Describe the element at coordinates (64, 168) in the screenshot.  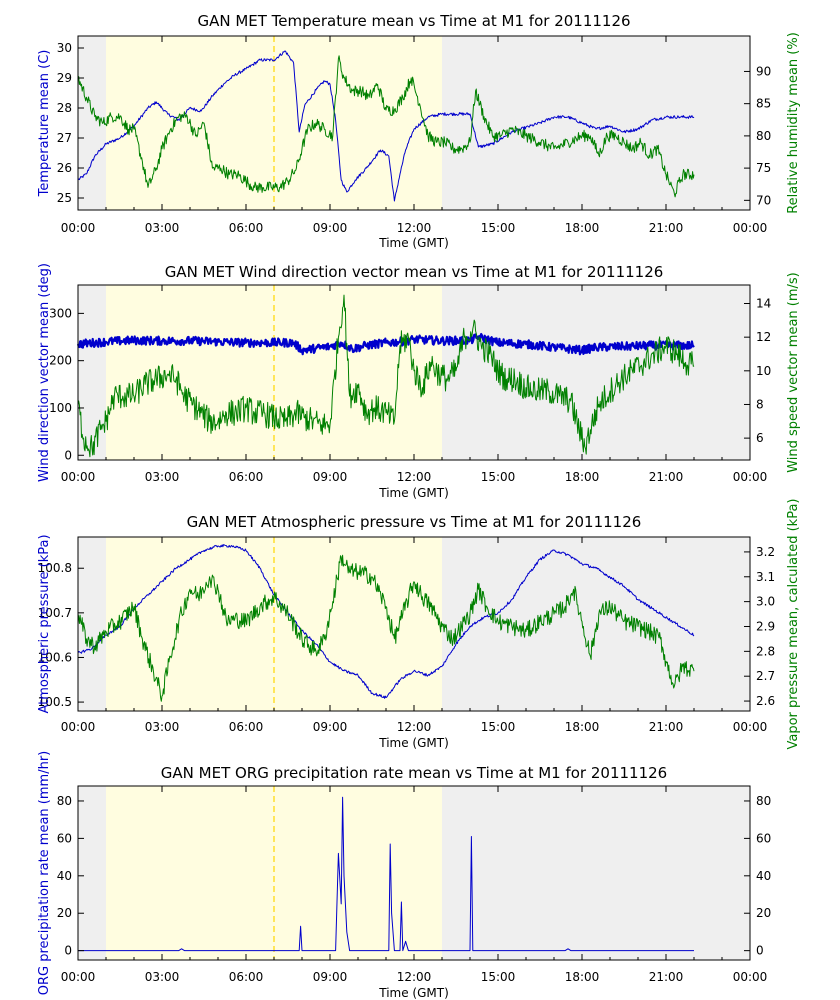
I see `y-tick-label: 26` at that location.